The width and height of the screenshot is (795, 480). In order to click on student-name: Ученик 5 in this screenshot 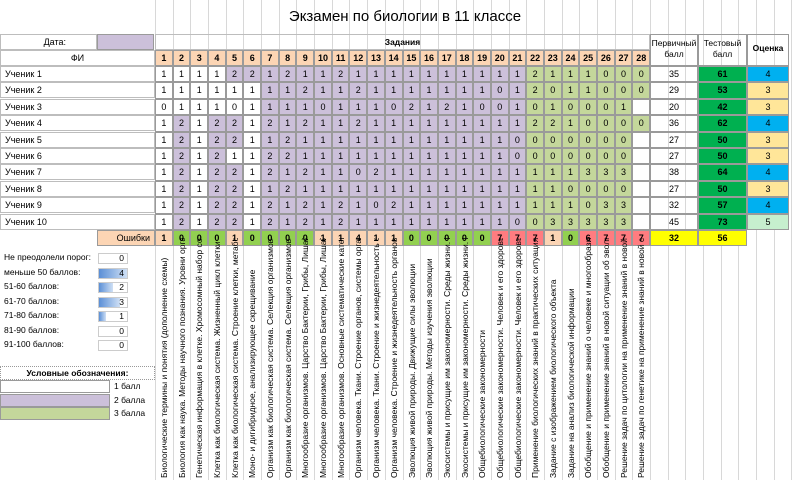, I will do `click(77, 139)`.